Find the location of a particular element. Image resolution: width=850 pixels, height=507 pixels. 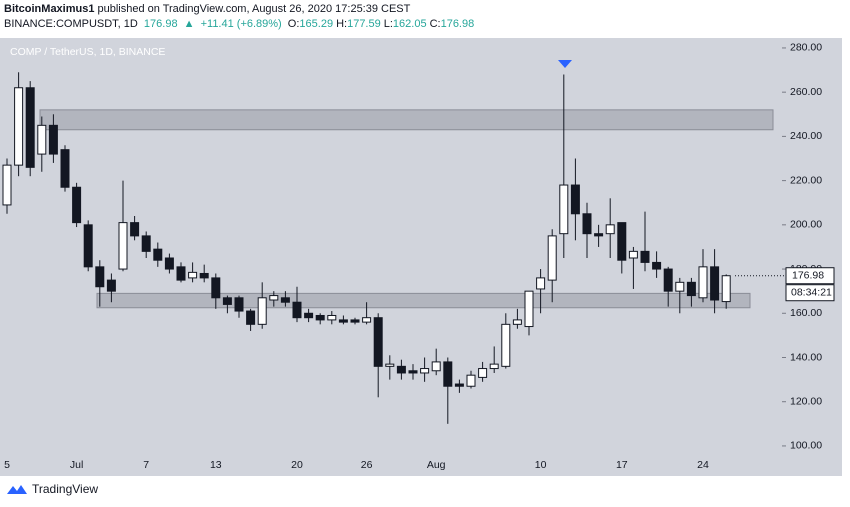

x-tick-label: 17 is located at coordinates (622, 465).